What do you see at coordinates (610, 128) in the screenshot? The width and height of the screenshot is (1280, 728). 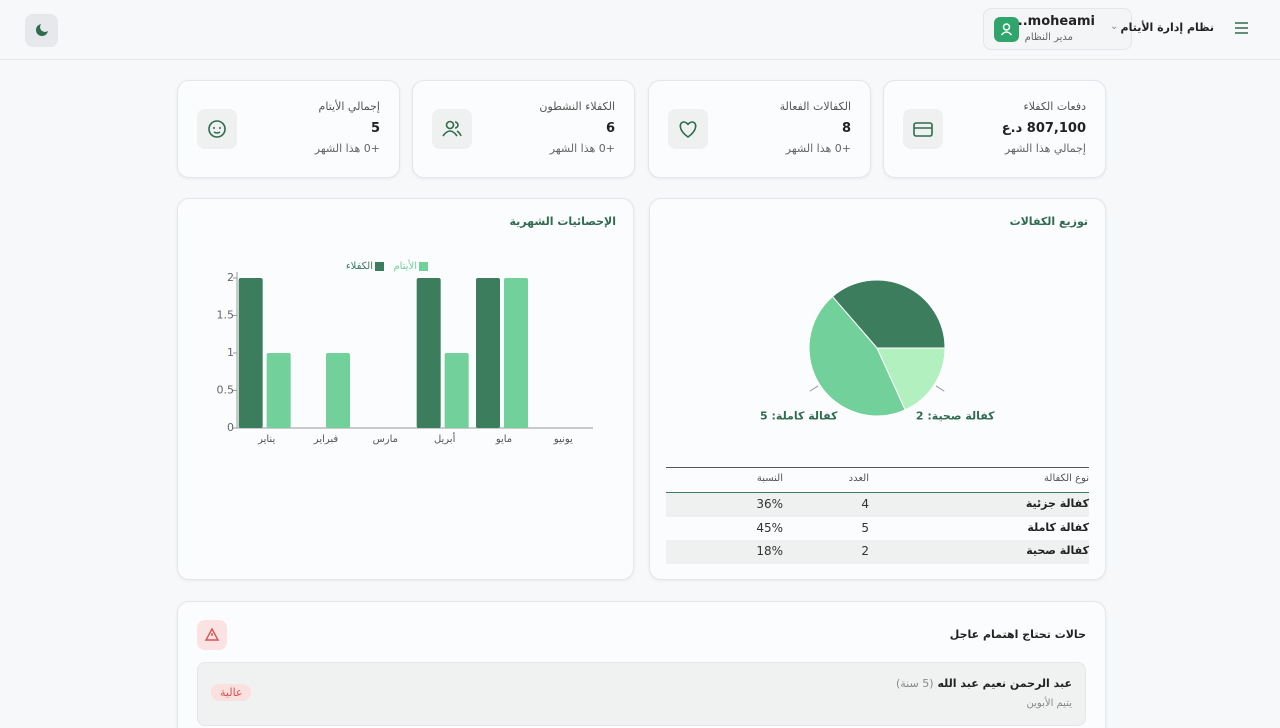 I see `stat-value: 6` at bounding box center [610, 128].